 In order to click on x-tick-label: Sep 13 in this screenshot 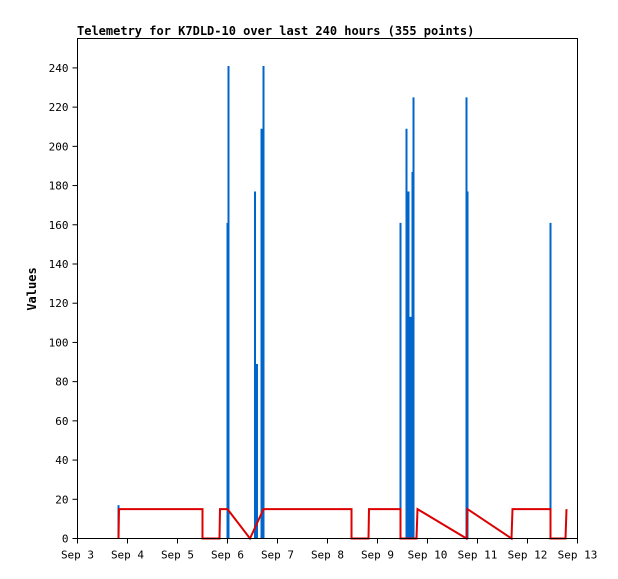, I will do `click(578, 555)`.